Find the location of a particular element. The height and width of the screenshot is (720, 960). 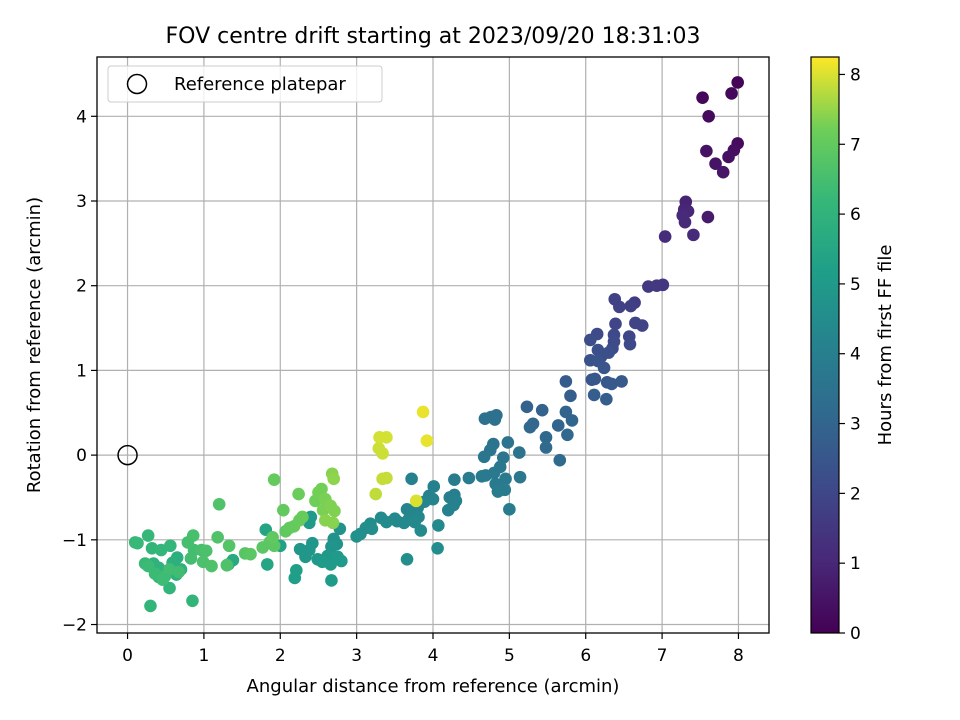

legend-marker is located at coordinates (137, 84).